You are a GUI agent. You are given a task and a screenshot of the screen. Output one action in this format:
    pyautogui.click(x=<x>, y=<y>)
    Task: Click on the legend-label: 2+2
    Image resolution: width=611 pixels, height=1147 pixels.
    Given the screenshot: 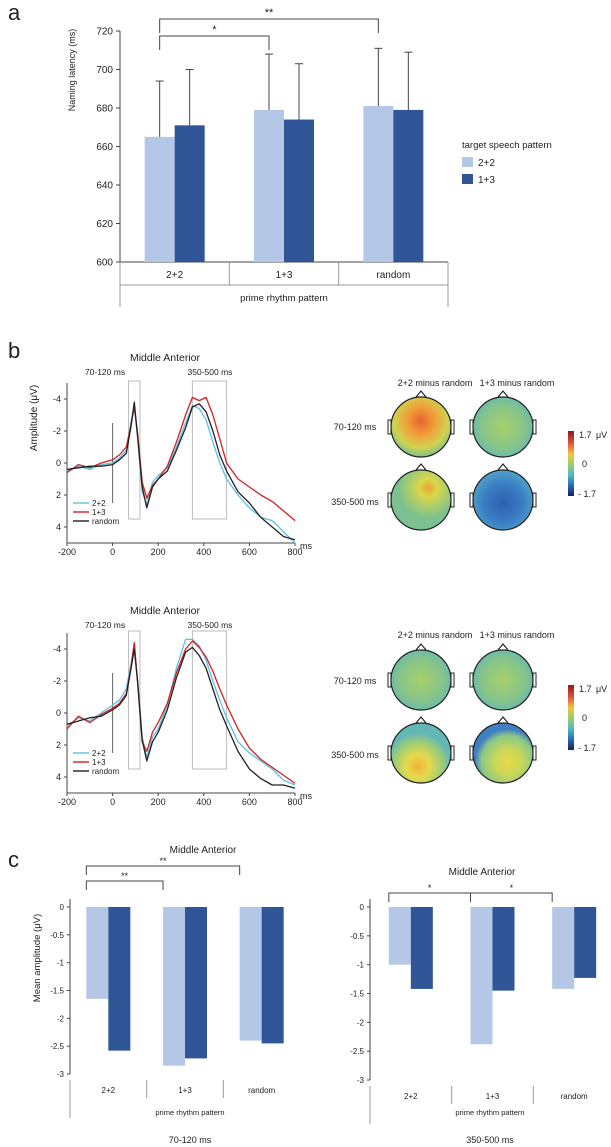 What is the action you would take?
    pyautogui.click(x=99, y=503)
    